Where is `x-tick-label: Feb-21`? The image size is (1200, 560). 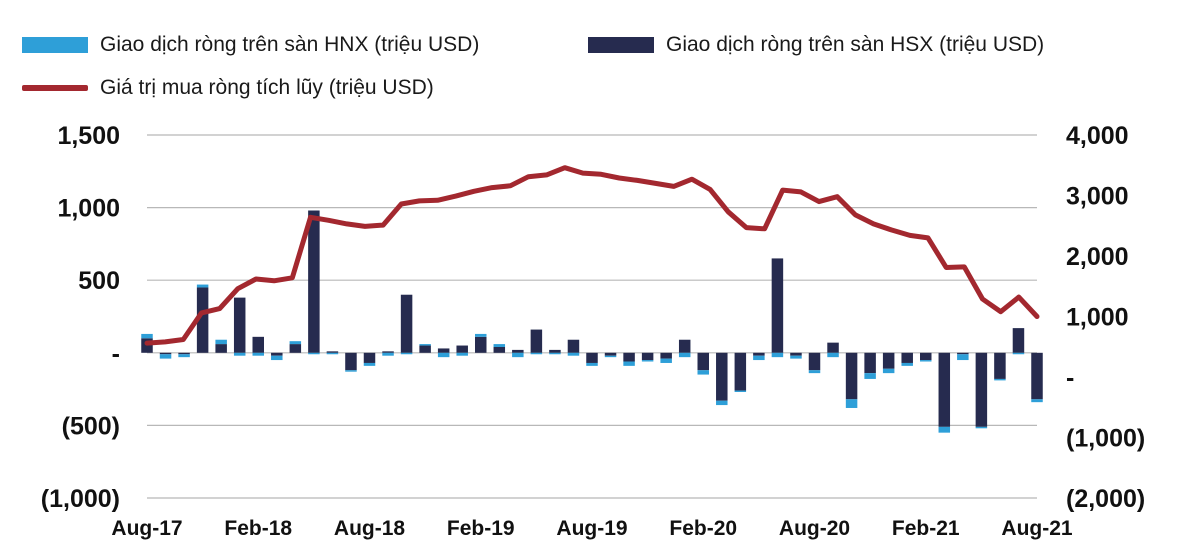
x-tick-label: Feb-21 is located at coordinates (926, 528).